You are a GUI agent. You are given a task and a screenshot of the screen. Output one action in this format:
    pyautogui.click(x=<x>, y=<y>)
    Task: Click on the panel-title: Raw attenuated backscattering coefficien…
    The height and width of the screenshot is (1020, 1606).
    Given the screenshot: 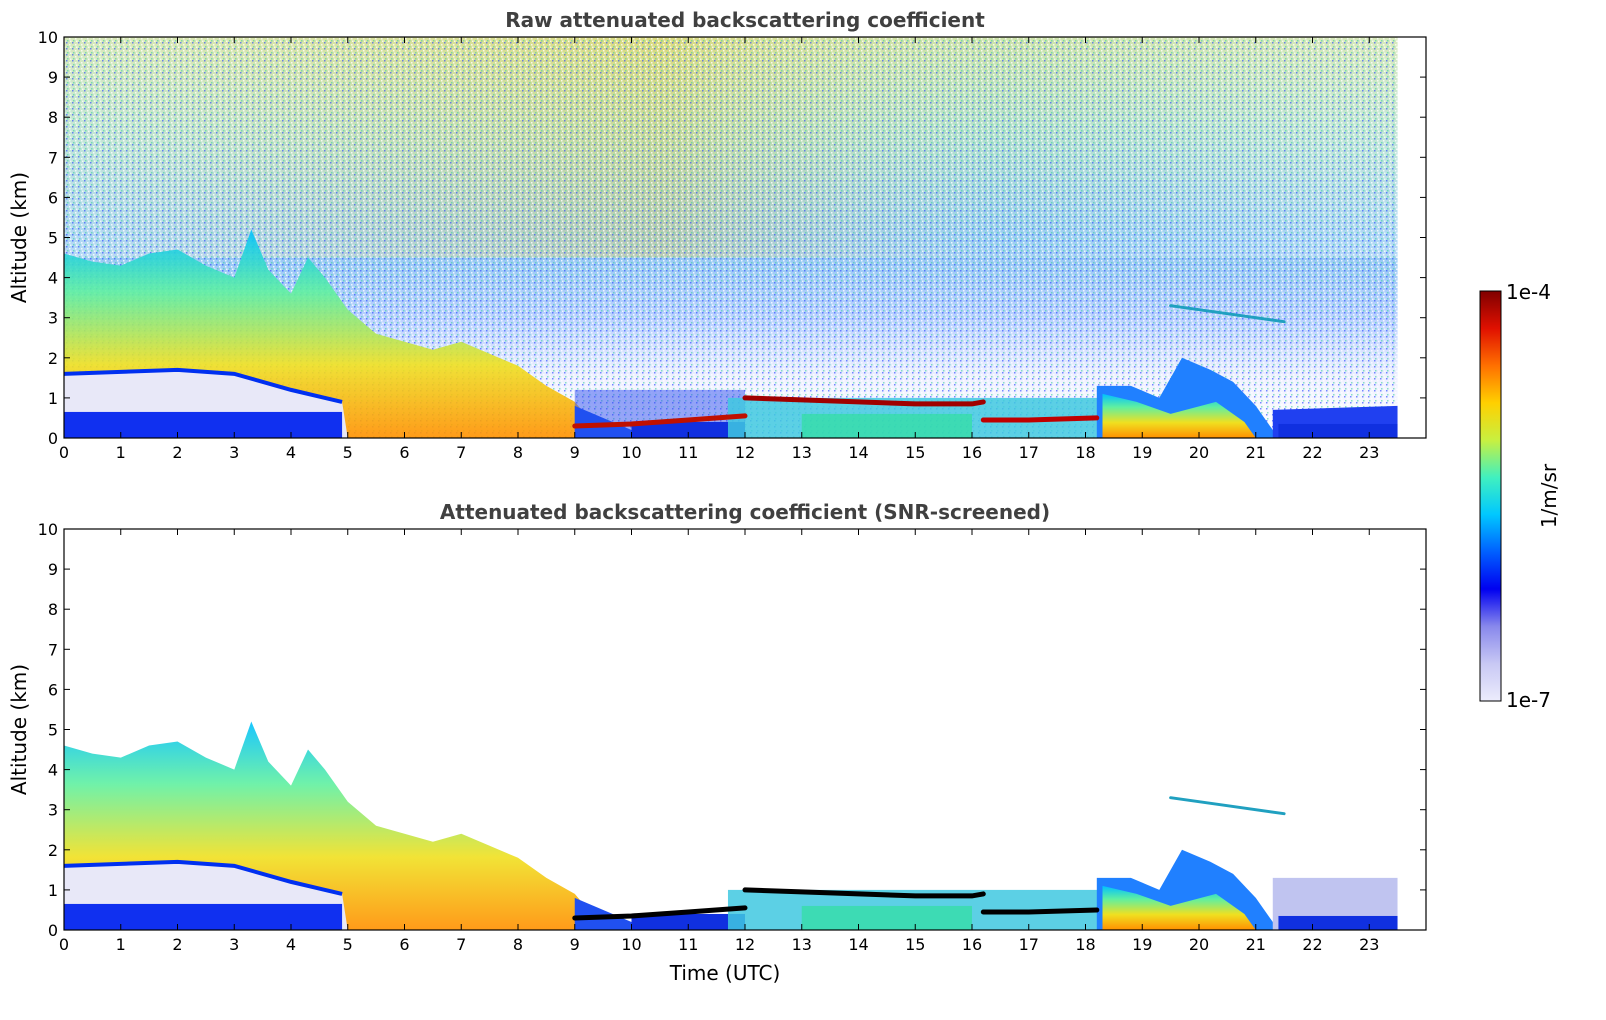 What is the action you would take?
    pyautogui.click(x=745, y=20)
    